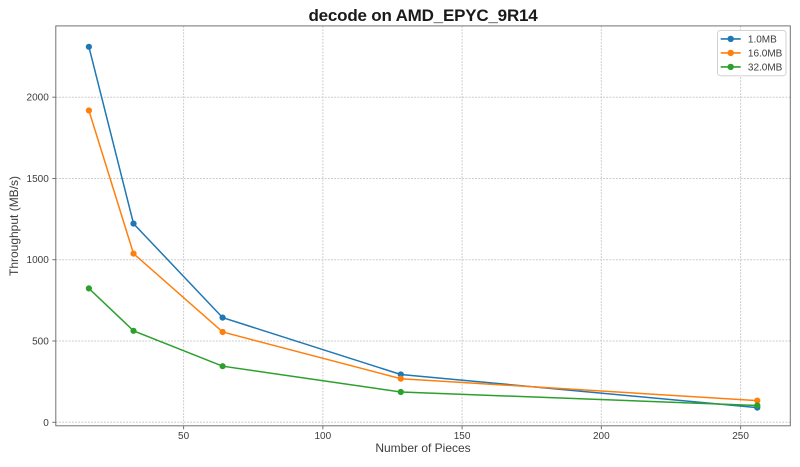  Describe the element at coordinates (184, 436) in the screenshot. I see `svg-text: 50` at that location.